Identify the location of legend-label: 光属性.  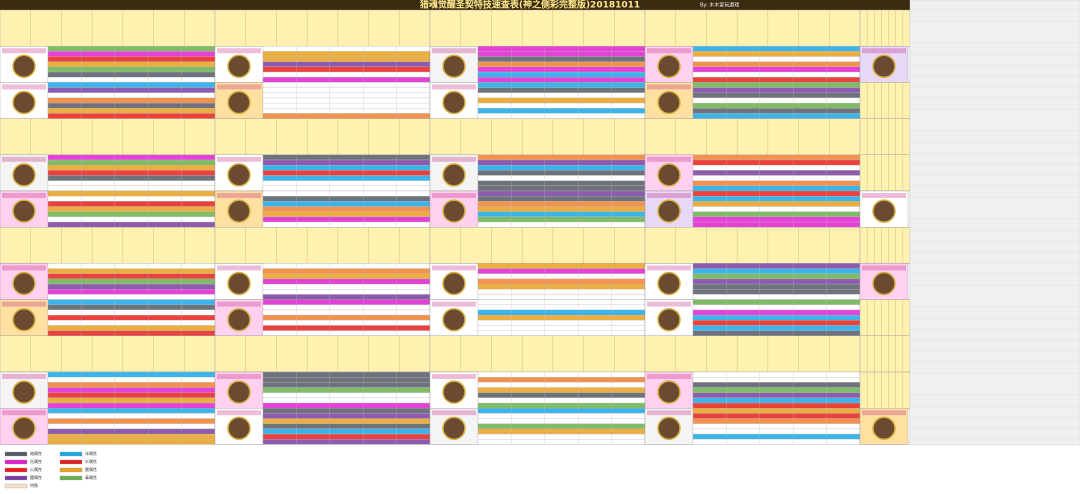
(36, 461).